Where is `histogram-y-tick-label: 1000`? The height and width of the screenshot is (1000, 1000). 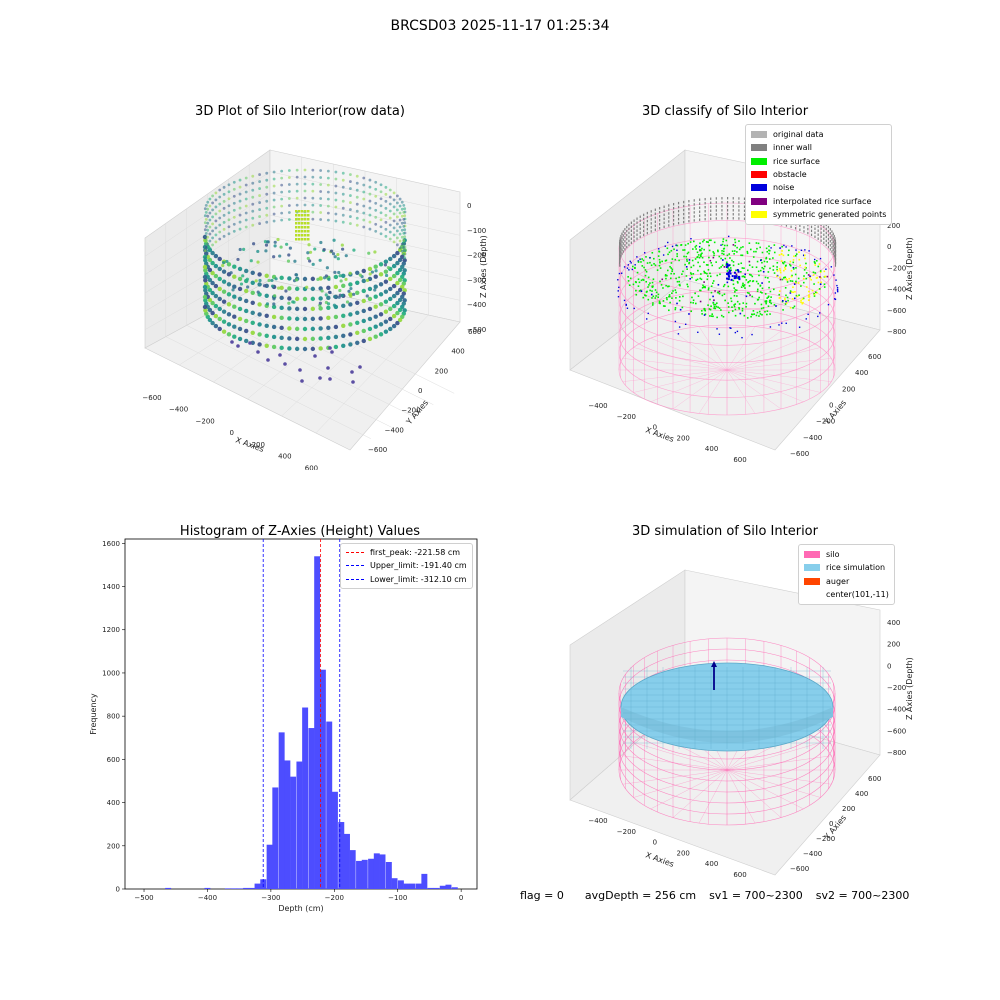 histogram-y-tick-label: 1000 is located at coordinates (111, 673).